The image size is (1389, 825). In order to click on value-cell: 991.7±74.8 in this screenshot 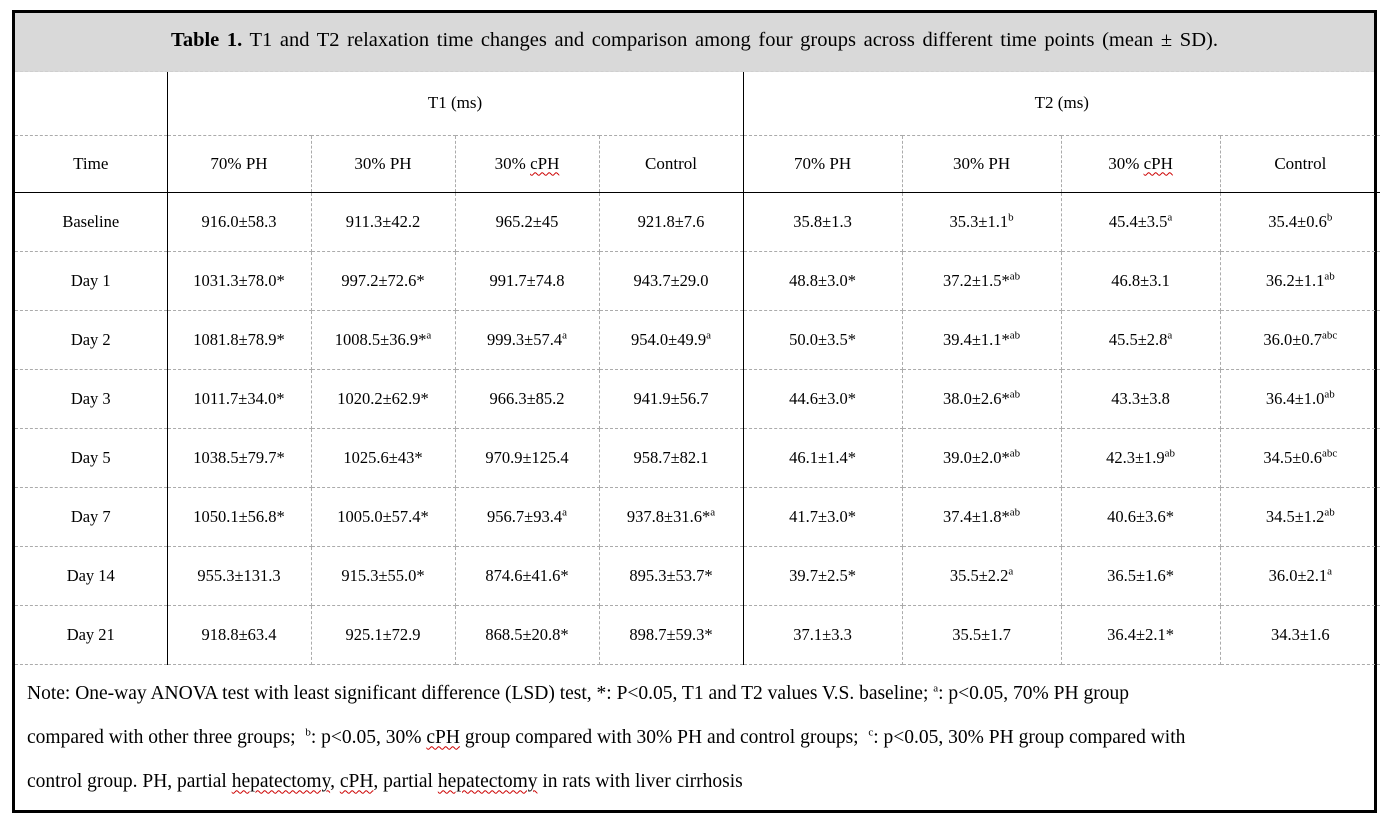, I will do `click(527, 281)`.